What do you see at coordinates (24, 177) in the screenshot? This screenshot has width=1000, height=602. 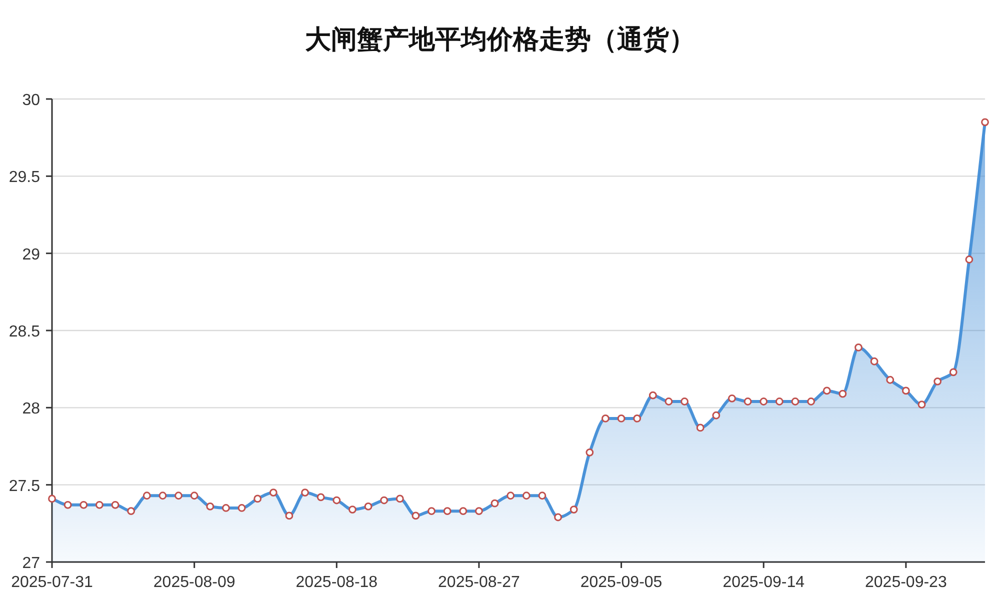 I see `y-tick-label: 29.5` at bounding box center [24, 177].